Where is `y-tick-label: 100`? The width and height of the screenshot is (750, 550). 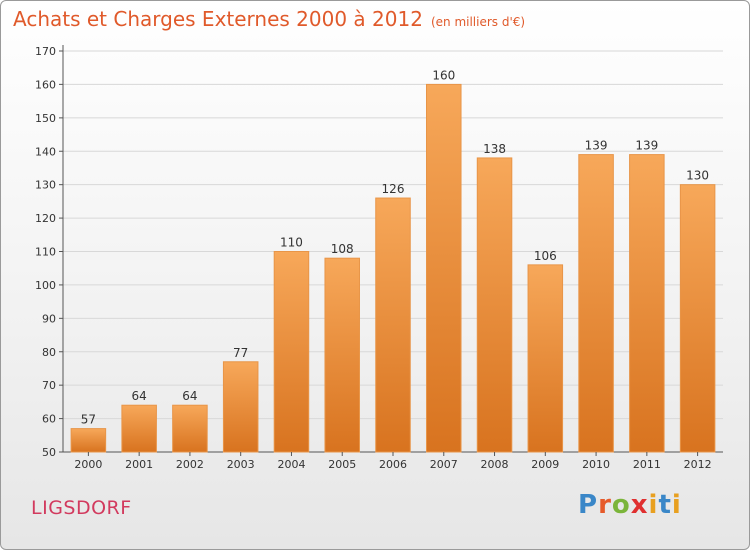 y-tick-label: 100 is located at coordinates (45, 285).